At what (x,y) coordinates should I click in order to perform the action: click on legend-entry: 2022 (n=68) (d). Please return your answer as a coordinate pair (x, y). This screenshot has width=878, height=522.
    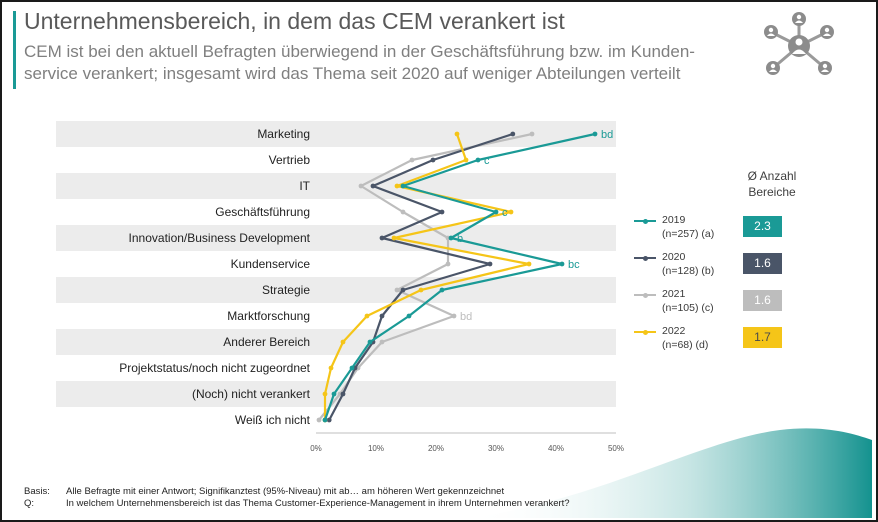
    Looking at the image, I should click on (685, 338).